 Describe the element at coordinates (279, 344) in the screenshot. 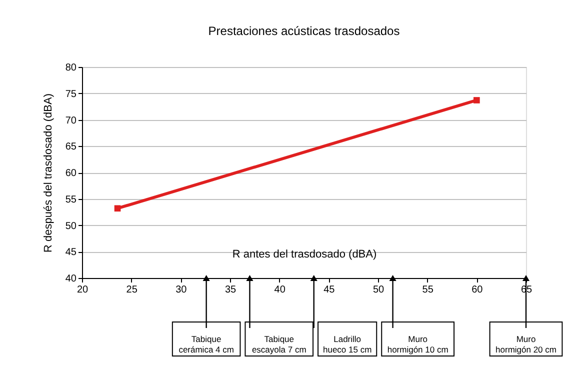

I see `annotation: Tabique escayola 7 cm` at that location.